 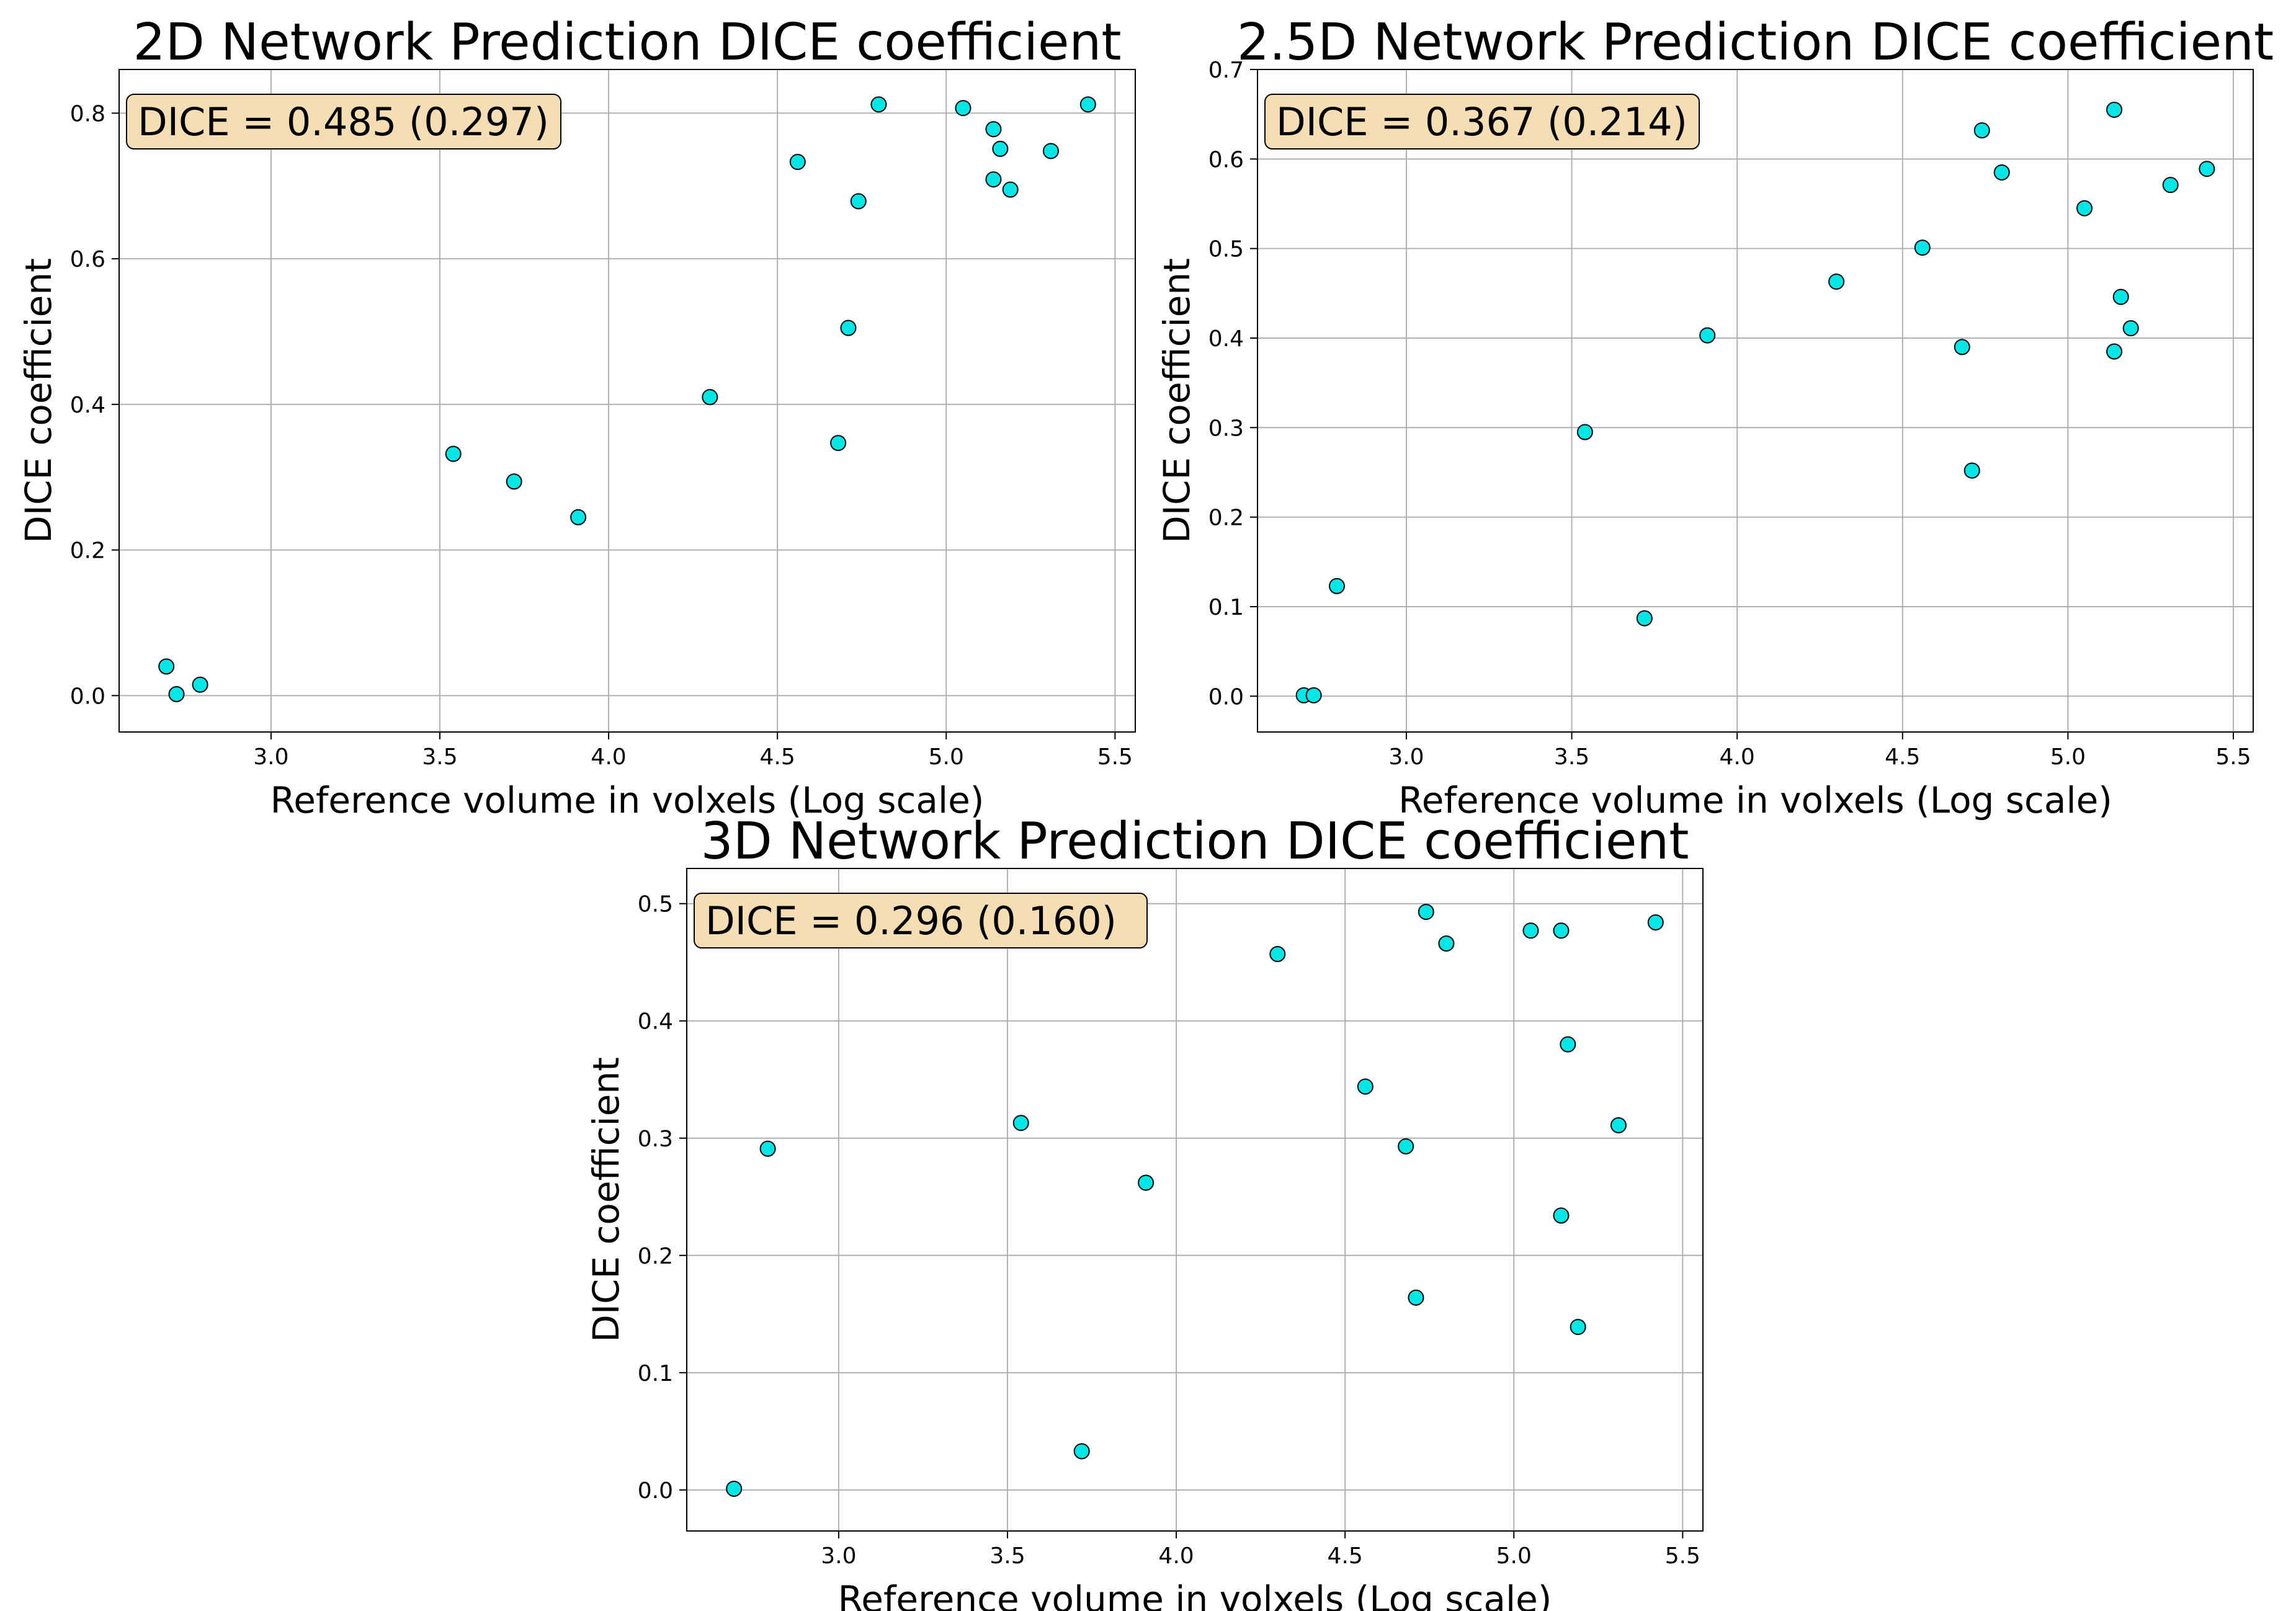 I want to click on chart-title: 3D Network Prediction DICE coefficient, so click(x=1194, y=841).